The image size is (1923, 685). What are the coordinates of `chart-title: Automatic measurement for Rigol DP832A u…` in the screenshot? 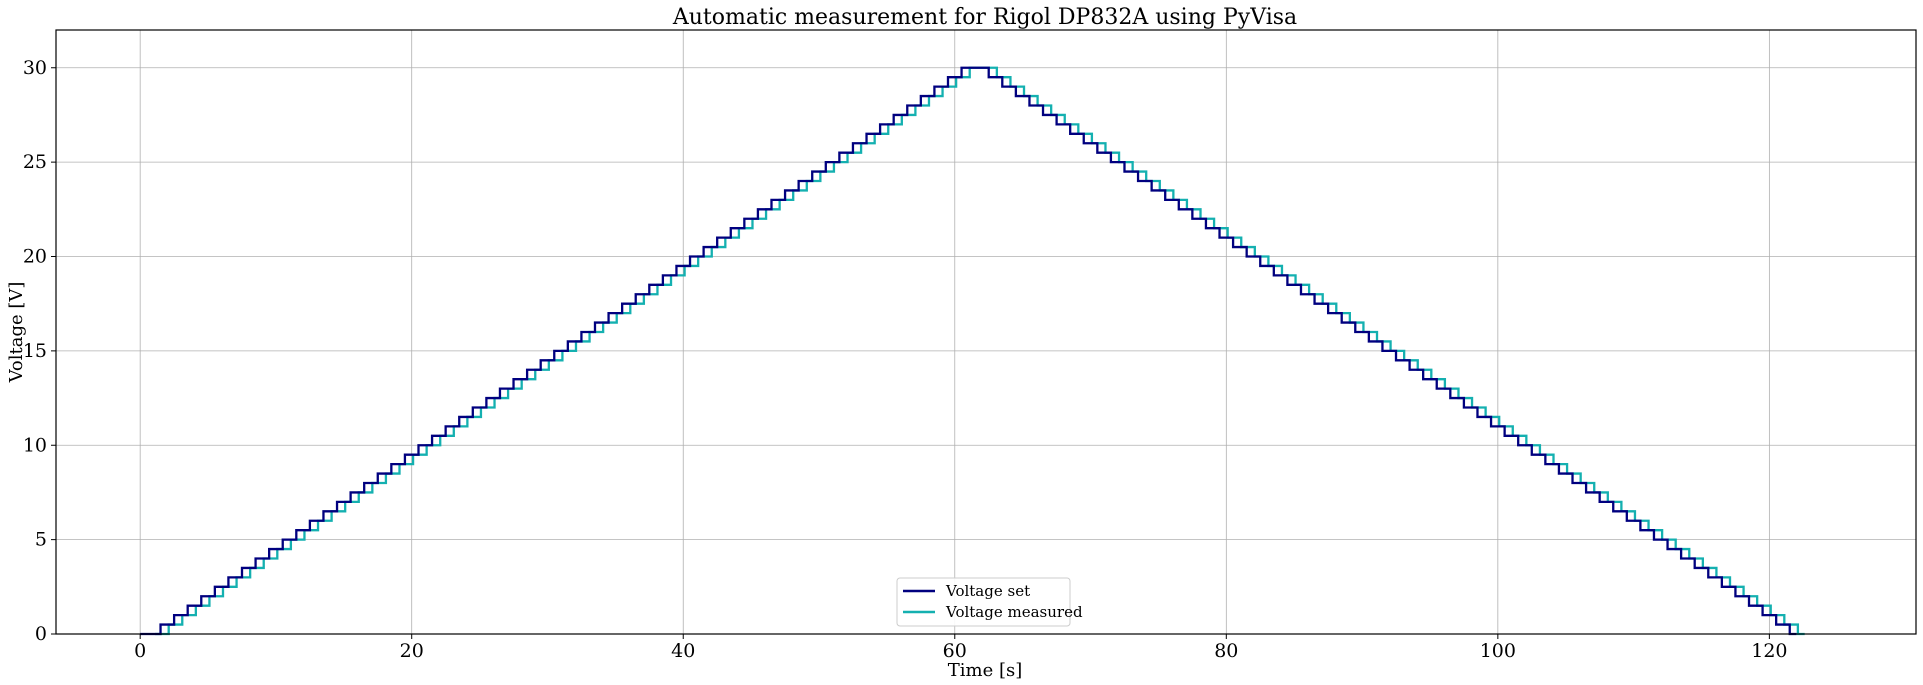 It's located at (984, 17).